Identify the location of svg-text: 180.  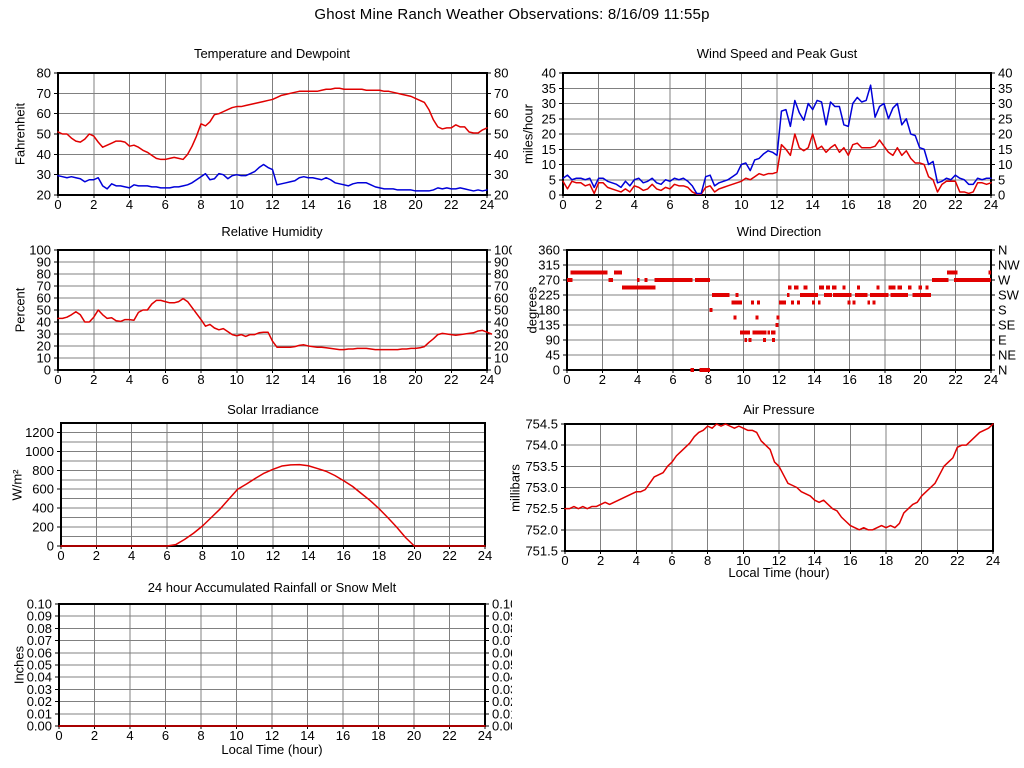
(549, 310).